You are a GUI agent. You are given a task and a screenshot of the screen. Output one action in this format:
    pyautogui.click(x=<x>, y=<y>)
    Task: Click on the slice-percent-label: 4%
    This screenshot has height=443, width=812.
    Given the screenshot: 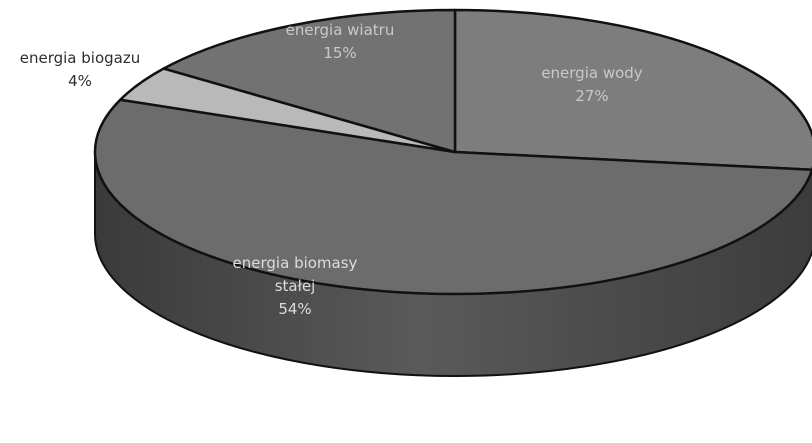 What is the action you would take?
    pyautogui.click(x=80, y=81)
    